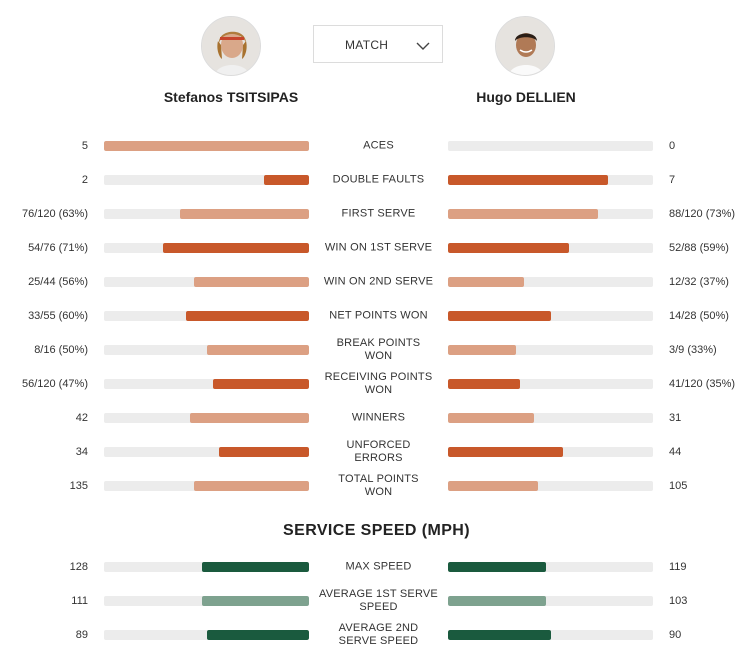 Image resolution: width=753 pixels, height=663 pixels. Describe the element at coordinates (54, 384) in the screenshot. I see `stat-left-value: 56/120 (47%)` at that location.